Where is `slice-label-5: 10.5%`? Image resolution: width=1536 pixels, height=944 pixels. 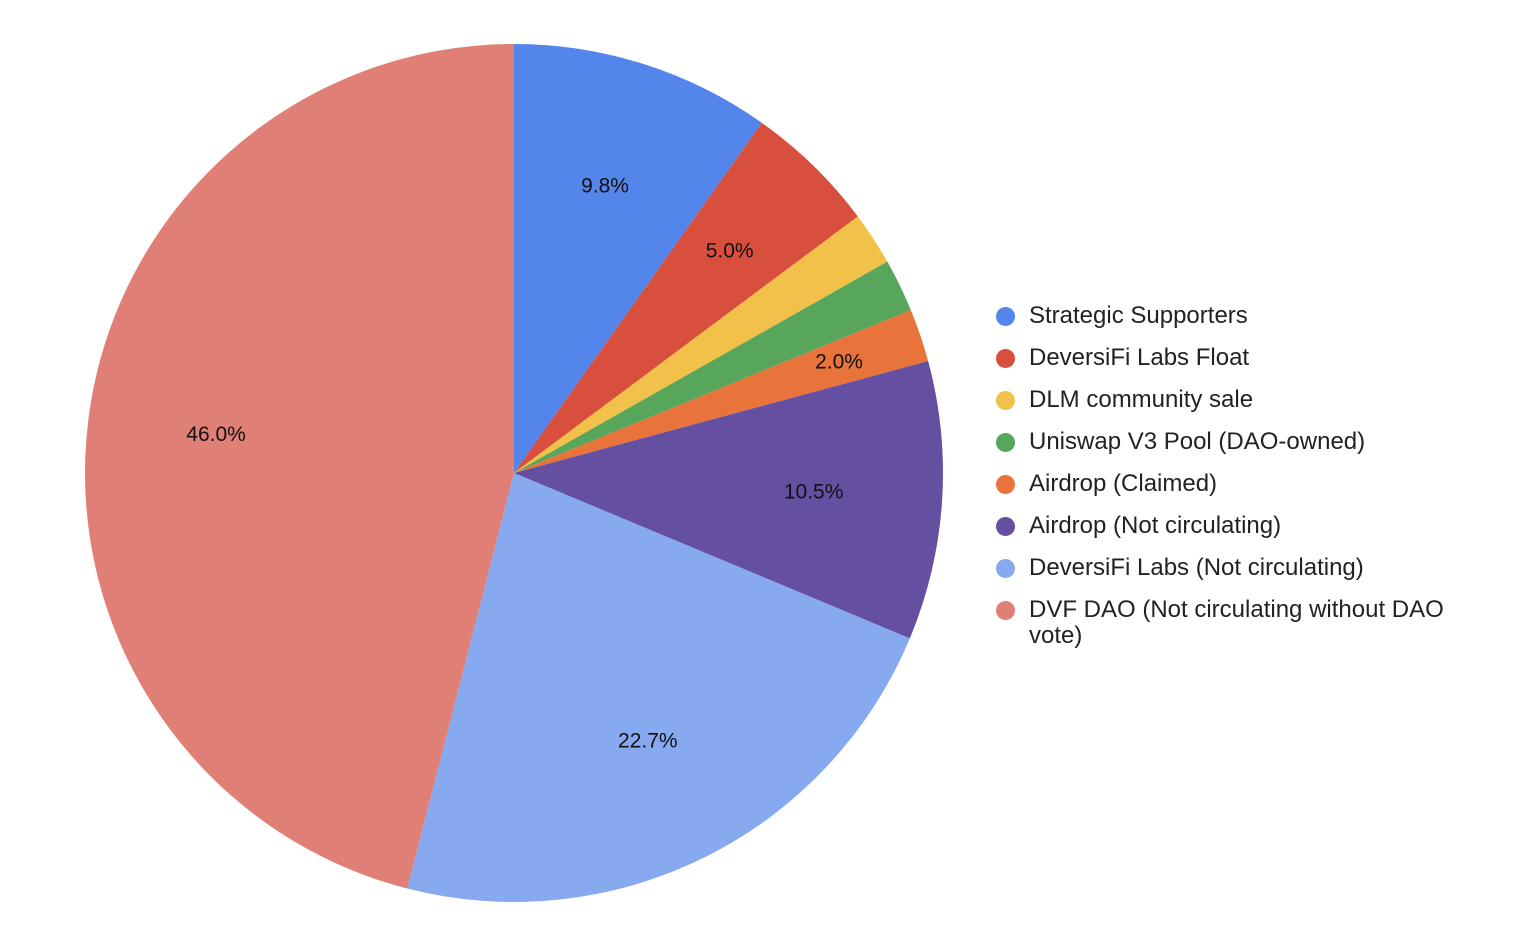
slice-label-5: 10.5% is located at coordinates (814, 491).